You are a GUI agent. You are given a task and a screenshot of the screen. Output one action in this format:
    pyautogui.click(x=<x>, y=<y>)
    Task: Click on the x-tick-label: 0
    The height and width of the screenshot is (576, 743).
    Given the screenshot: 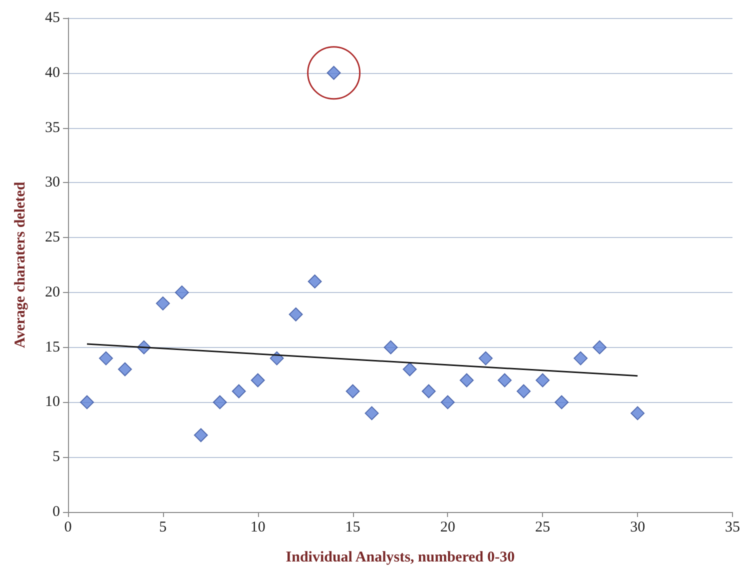 What is the action you would take?
    pyautogui.click(x=68, y=528)
    